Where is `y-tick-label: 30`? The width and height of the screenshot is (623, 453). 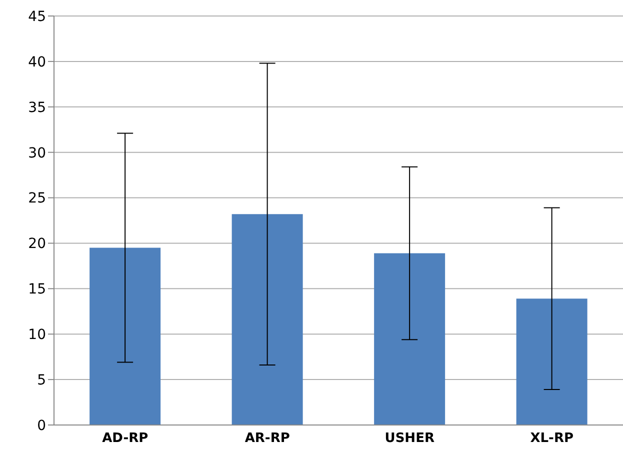
y-tick-label: 30 is located at coordinates (37, 153).